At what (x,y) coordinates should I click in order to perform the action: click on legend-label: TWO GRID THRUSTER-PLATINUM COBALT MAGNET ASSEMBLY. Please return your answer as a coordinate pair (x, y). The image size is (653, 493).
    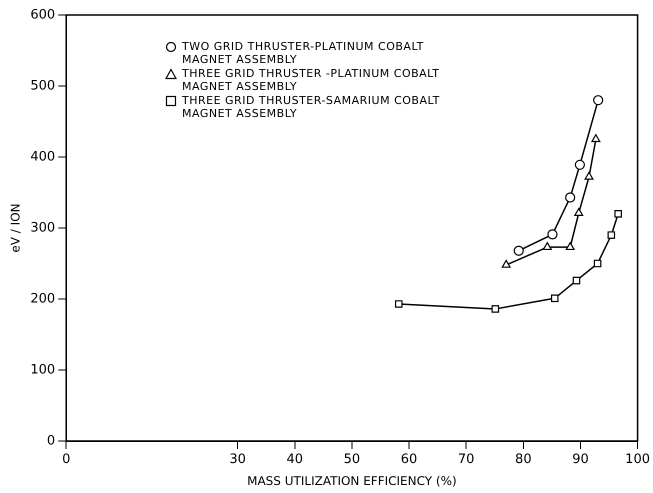
    Looking at the image, I should click on (303, 53).